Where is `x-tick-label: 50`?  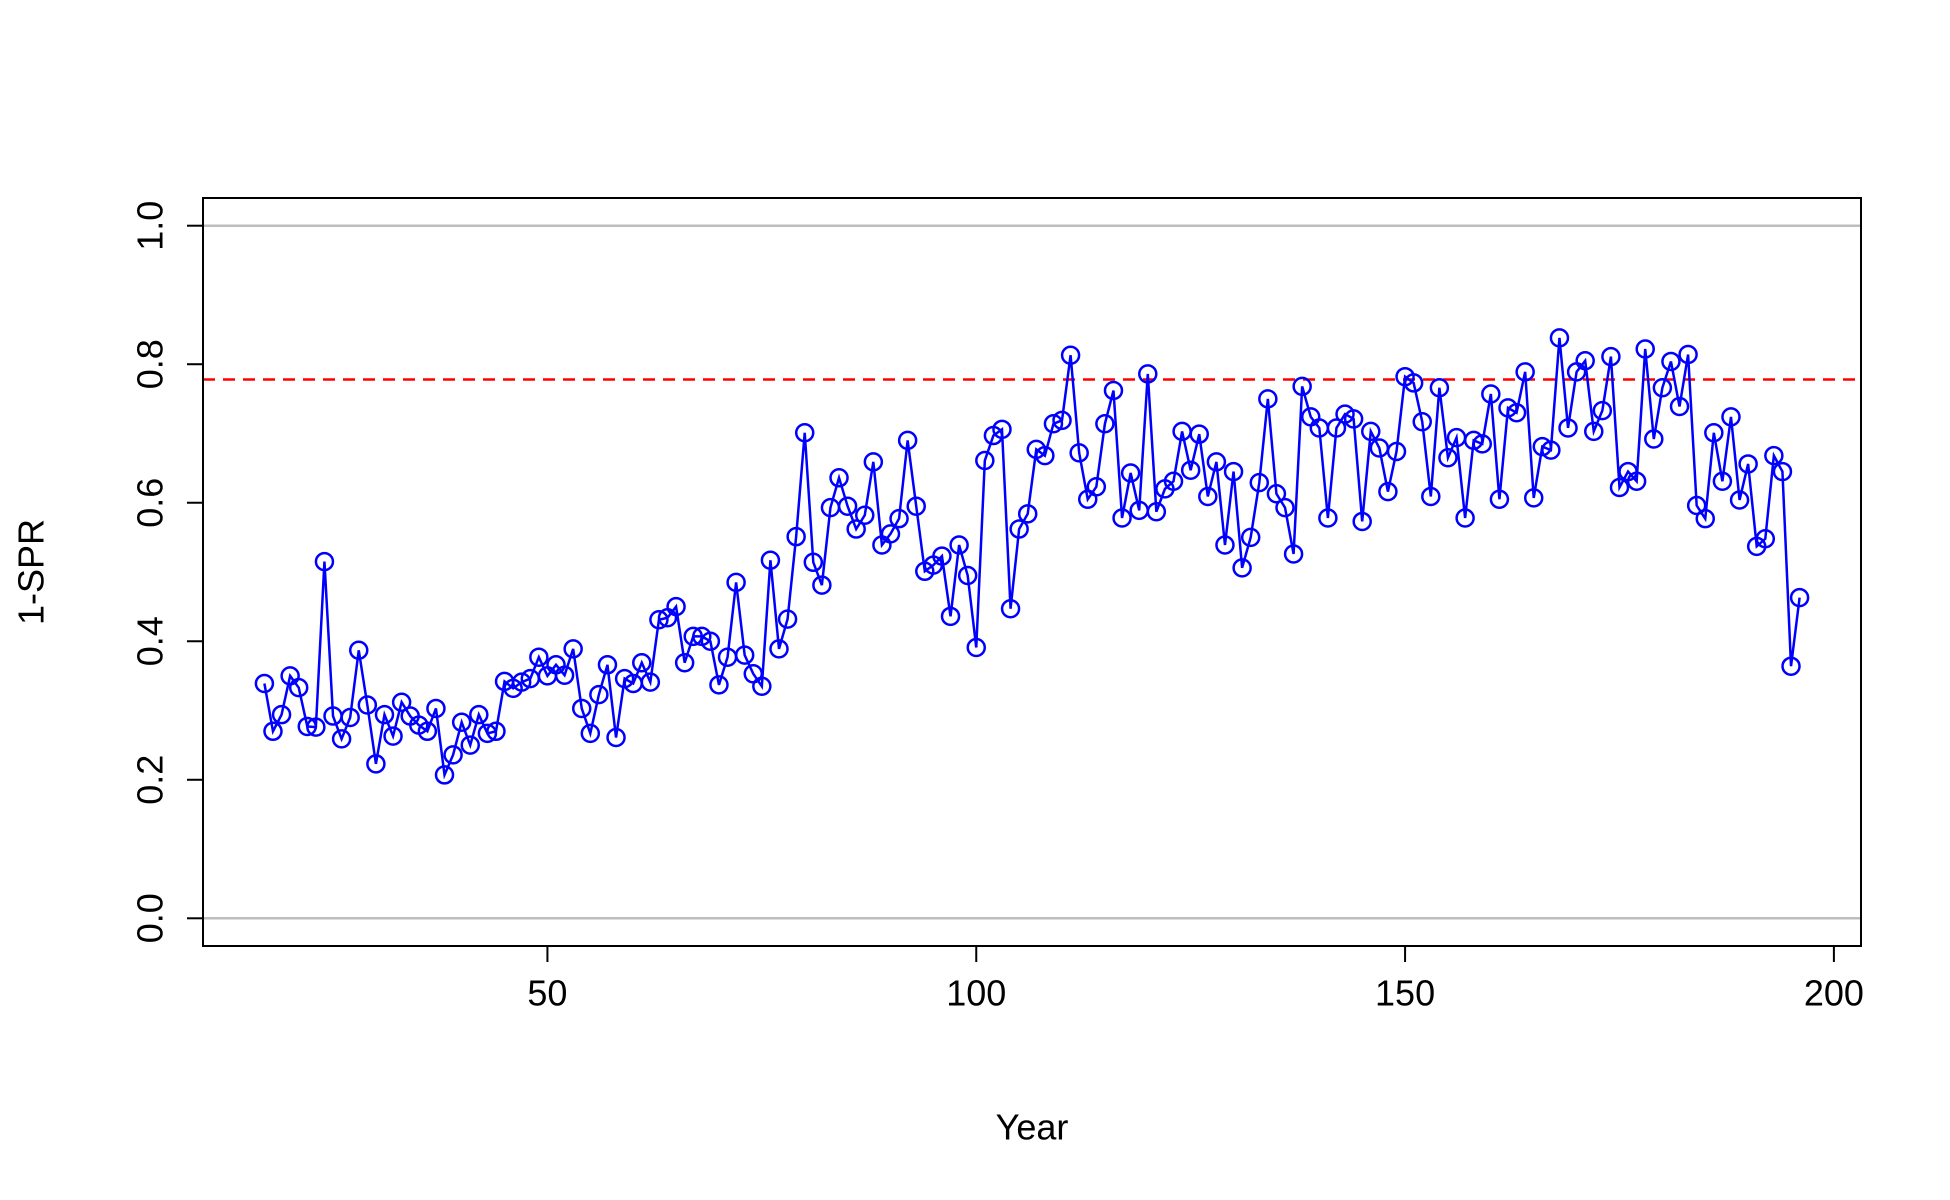 x-tick-label: 50 is located at coordinates (547, 993).